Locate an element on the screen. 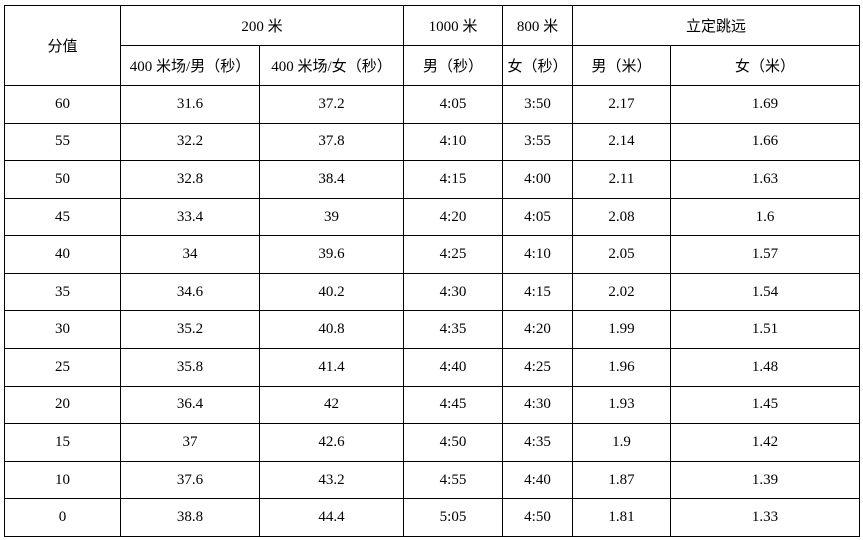 Image resolution: width=863 pixels, height=540 pixels. subheader-jump-male: 男（米） is located at coordinates (622, 65).